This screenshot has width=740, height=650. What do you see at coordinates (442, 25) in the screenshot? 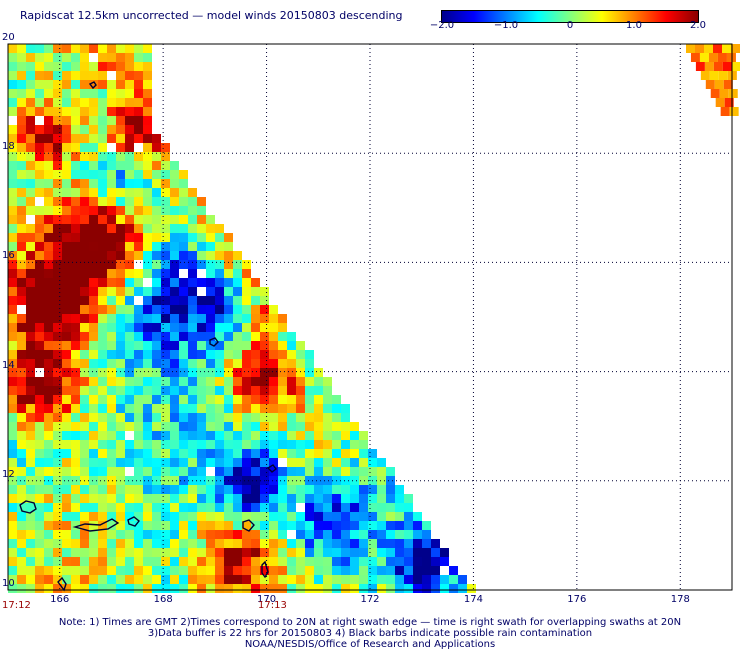
I see `colorbar-tick: −2.0` at bounding box center [442, 25].